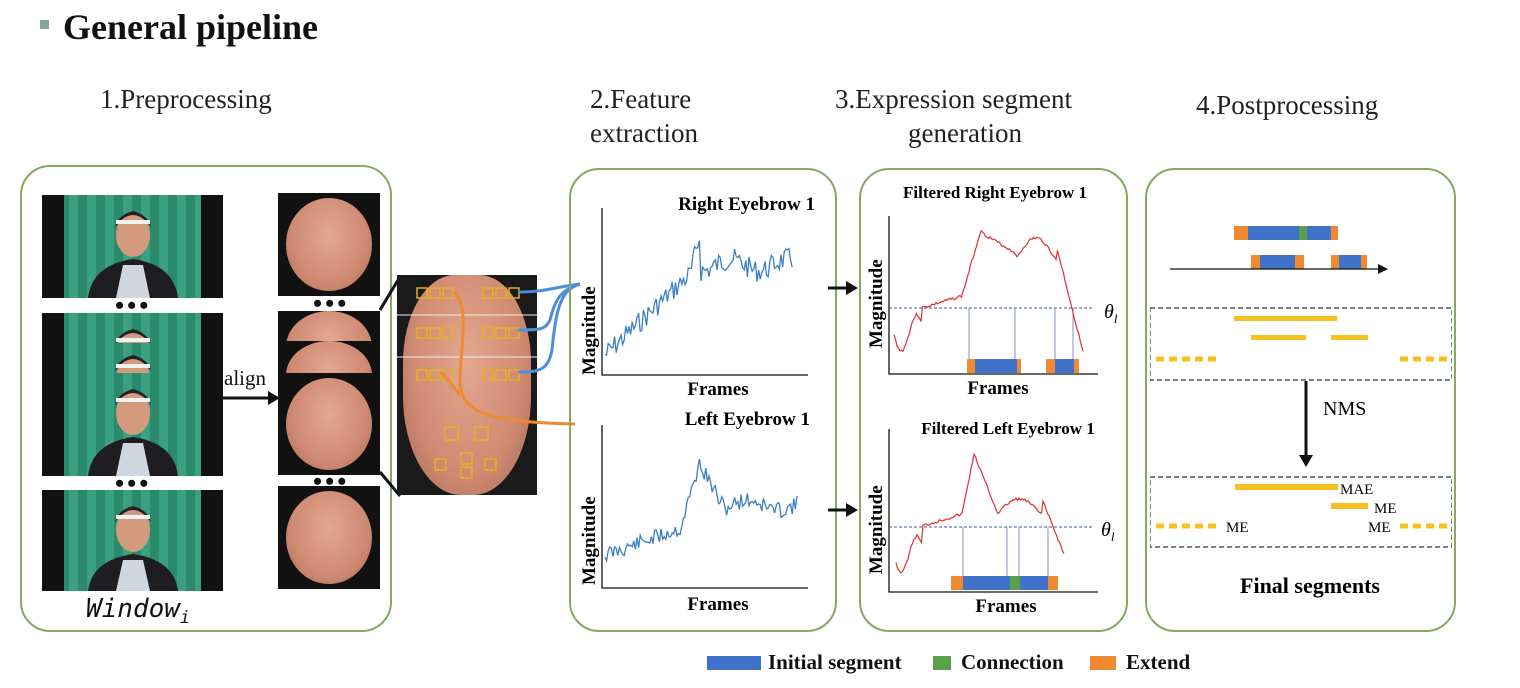  I want to click on result-mae-label: MAE, so click(1356, 490).